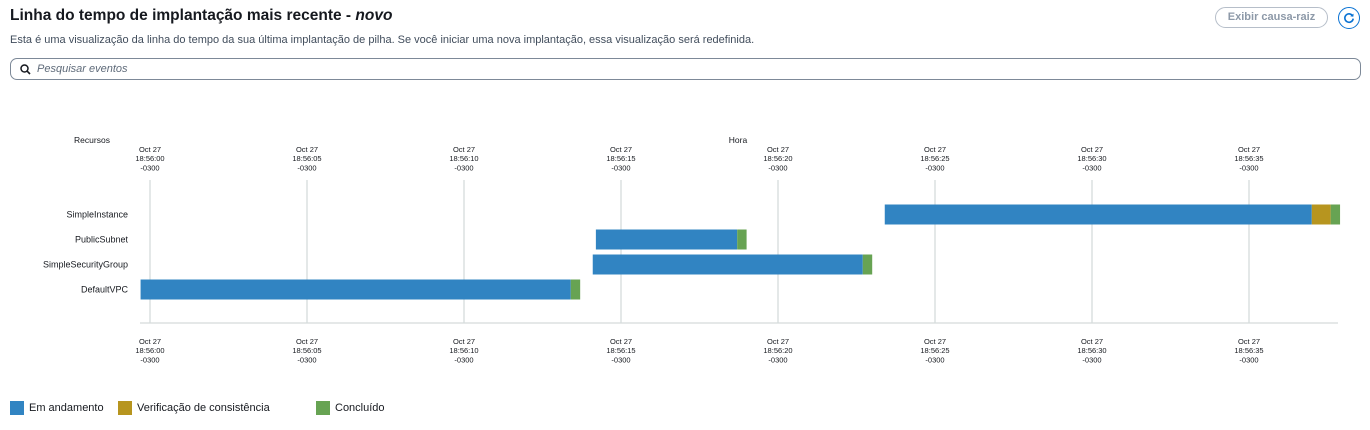 This screenshot has height=430, width=1370. I want to click on legend-label-complete: Concluído, so click(360, 408).